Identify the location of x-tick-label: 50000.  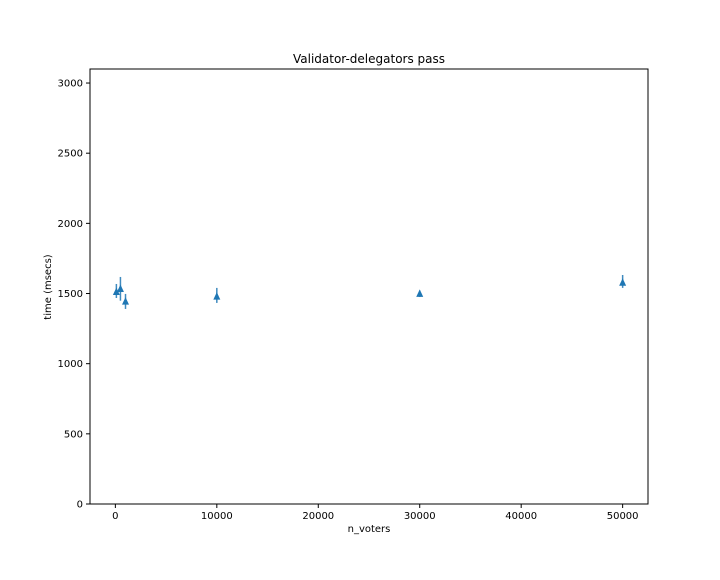
(623, 516).